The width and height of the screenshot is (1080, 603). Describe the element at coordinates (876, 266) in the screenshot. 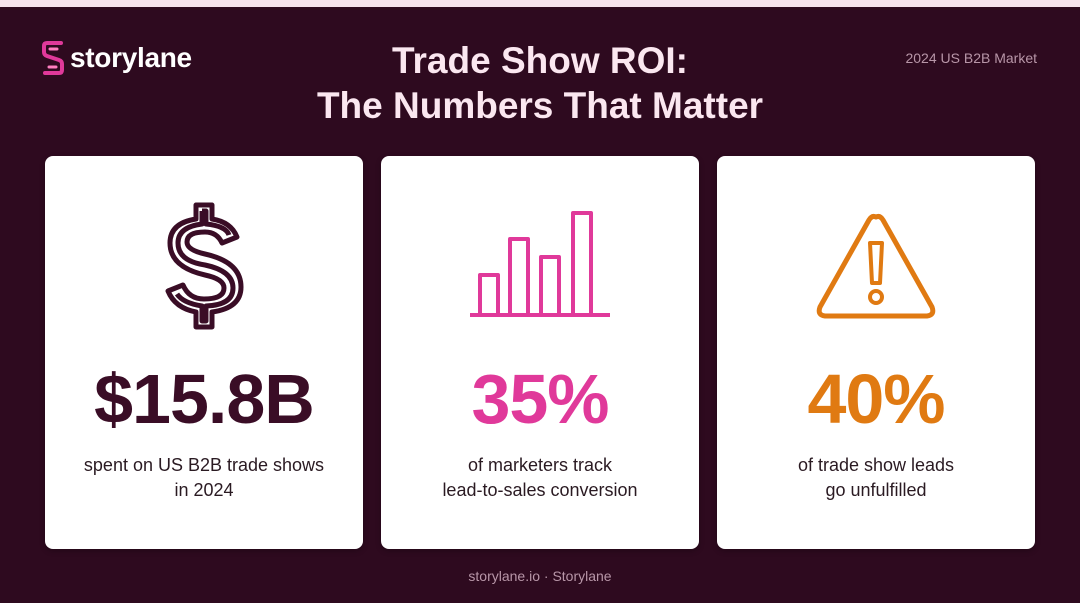

I see `warning-icon` at that location.